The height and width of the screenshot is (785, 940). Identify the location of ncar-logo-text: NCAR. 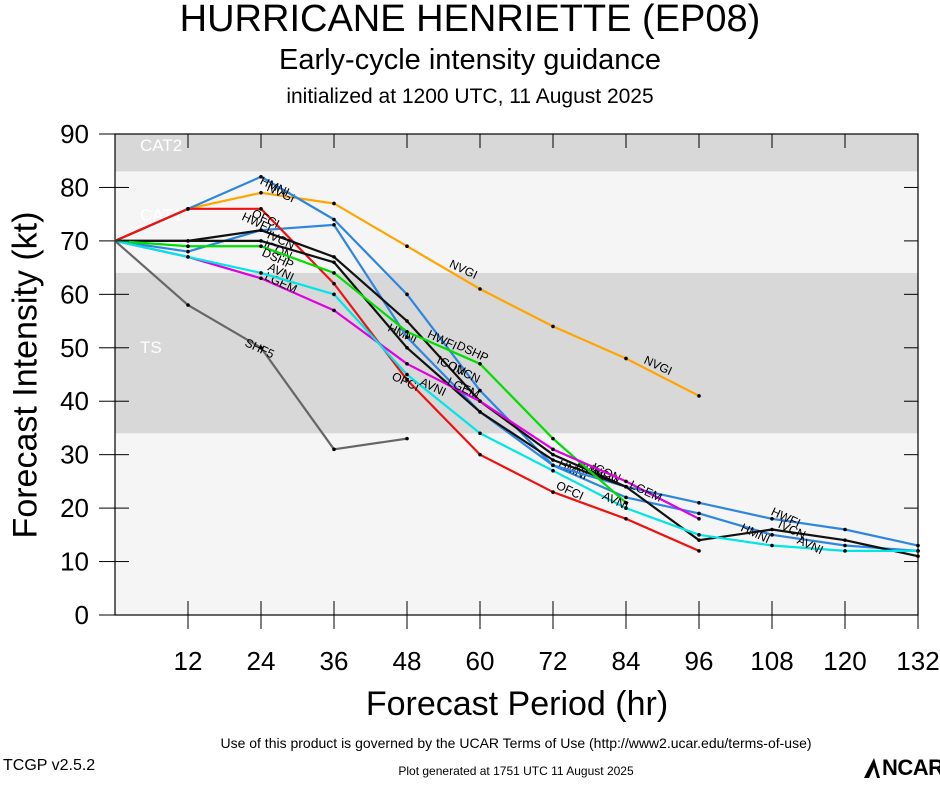
(911, 767).